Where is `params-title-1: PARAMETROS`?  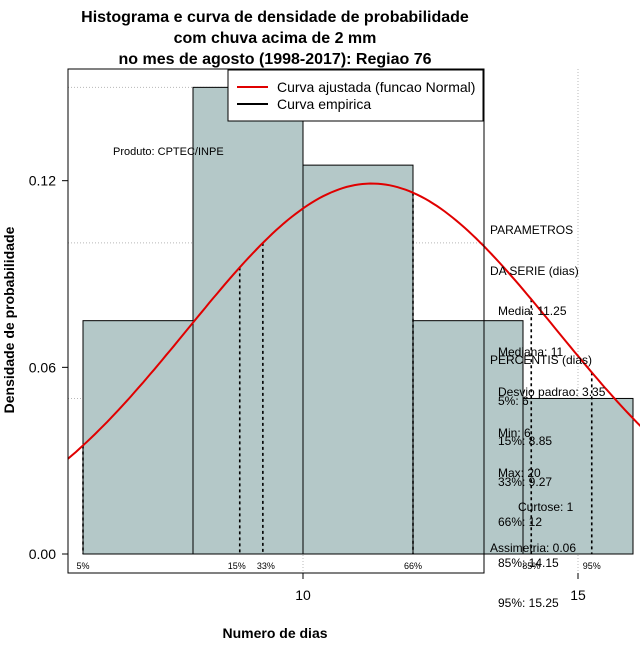 params-title-1: PARAMETROS is located at coordinates (532, 230).